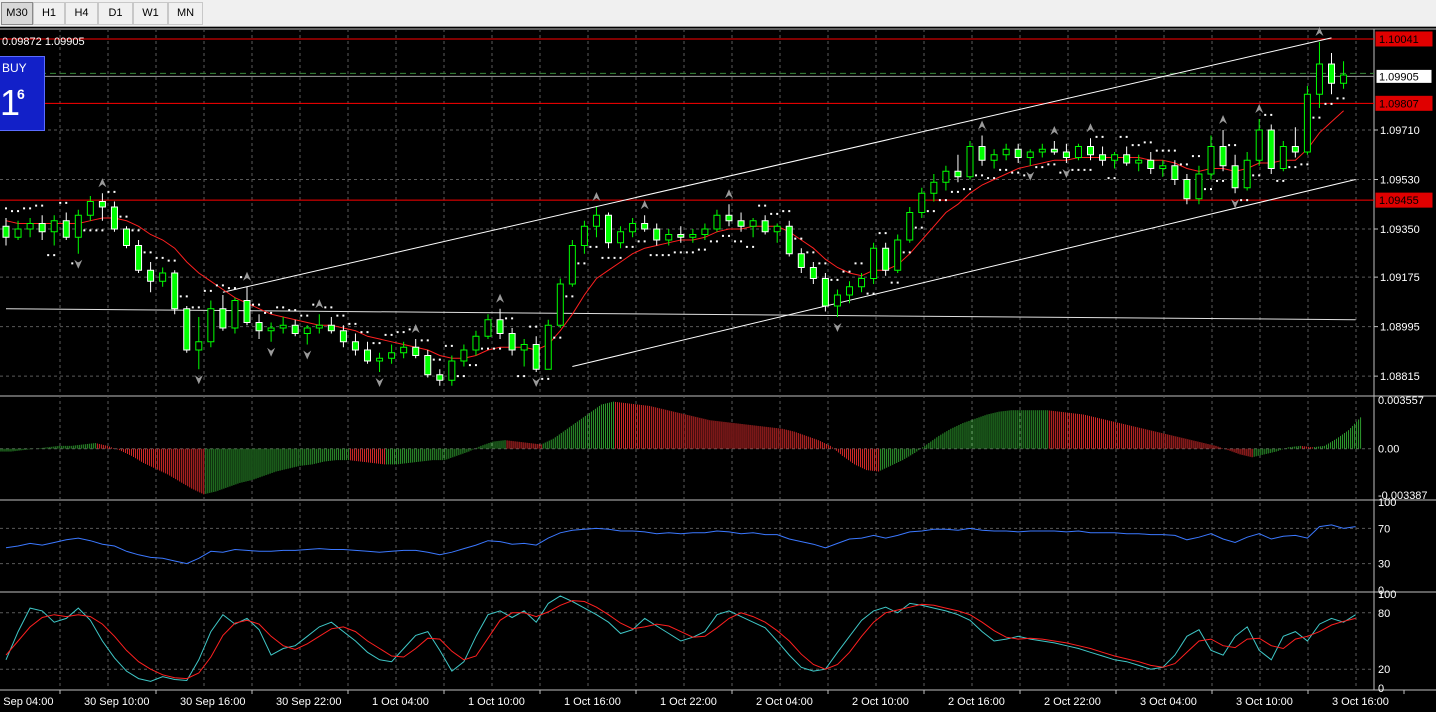  I want to click on time-tick-label: 2 Oct 10:00, so click(880, 702).